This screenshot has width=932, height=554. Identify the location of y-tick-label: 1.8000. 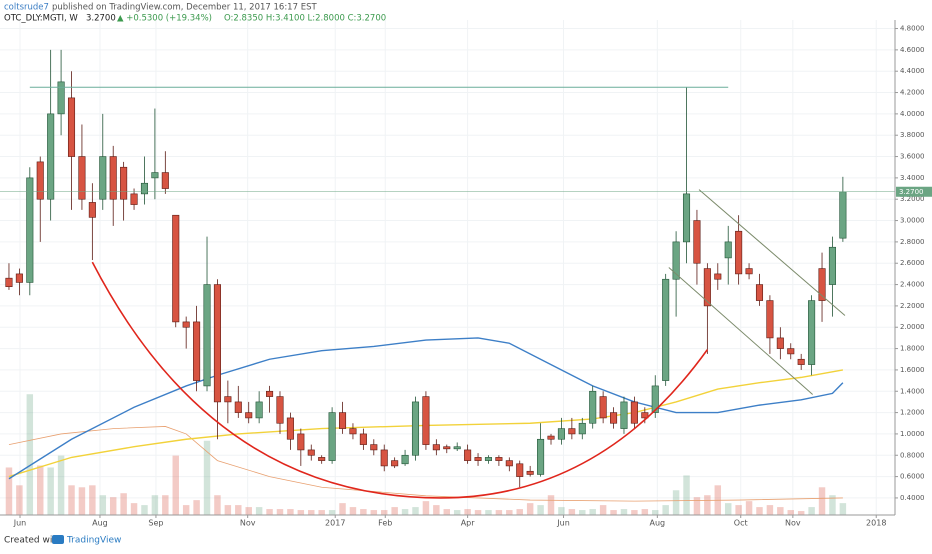
(912, 349).